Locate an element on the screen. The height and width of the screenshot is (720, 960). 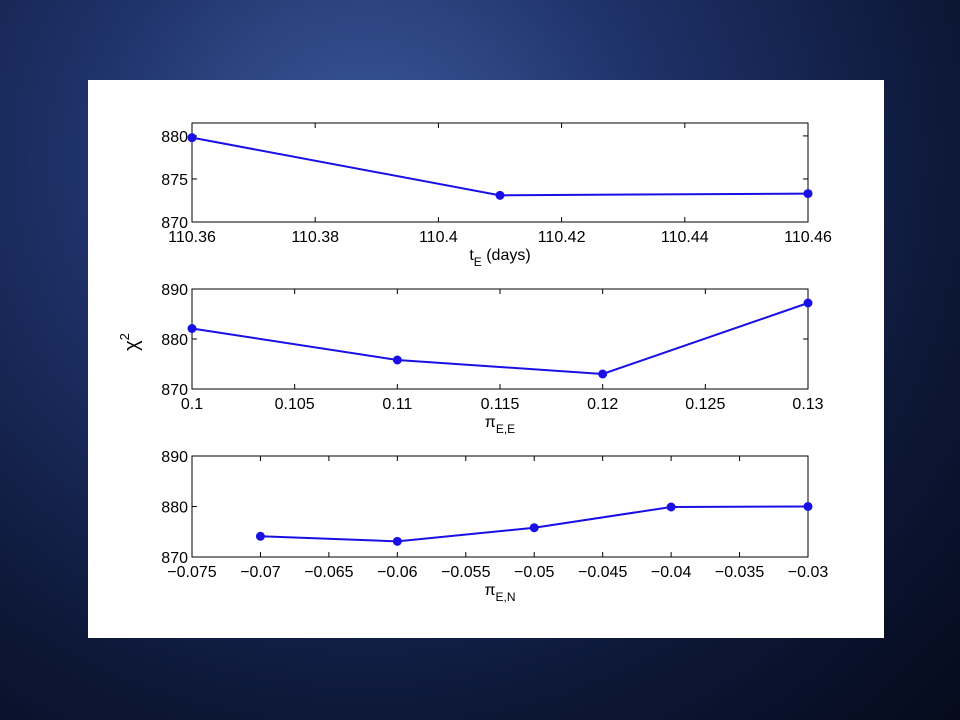
x-tick-label: 110.42 is located at coordinates (562, 237).